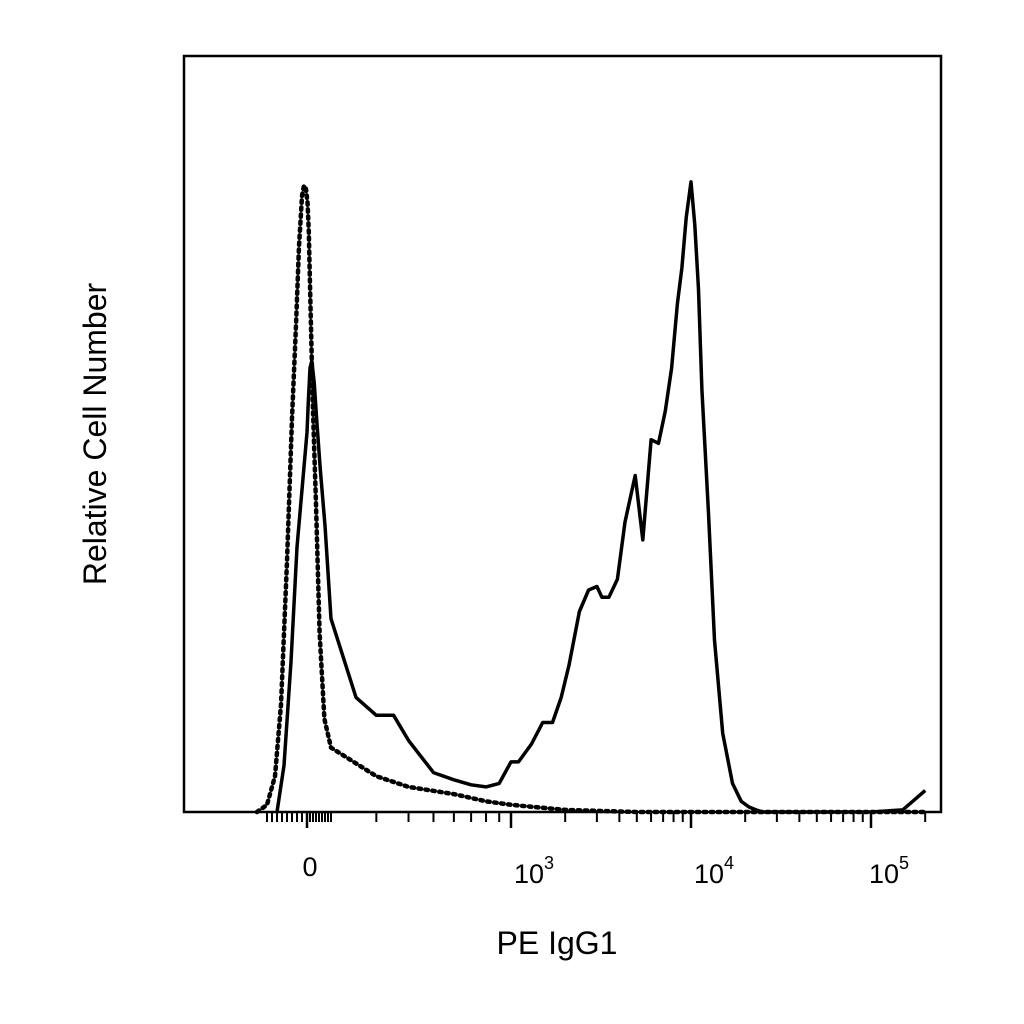  I want to click on tick-label-100000-exp: 5, so click(904, 863).